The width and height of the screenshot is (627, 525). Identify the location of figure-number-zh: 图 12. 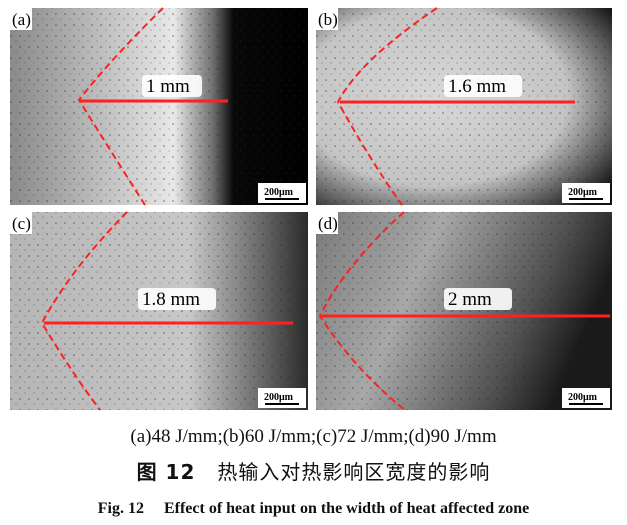
(166, 472).